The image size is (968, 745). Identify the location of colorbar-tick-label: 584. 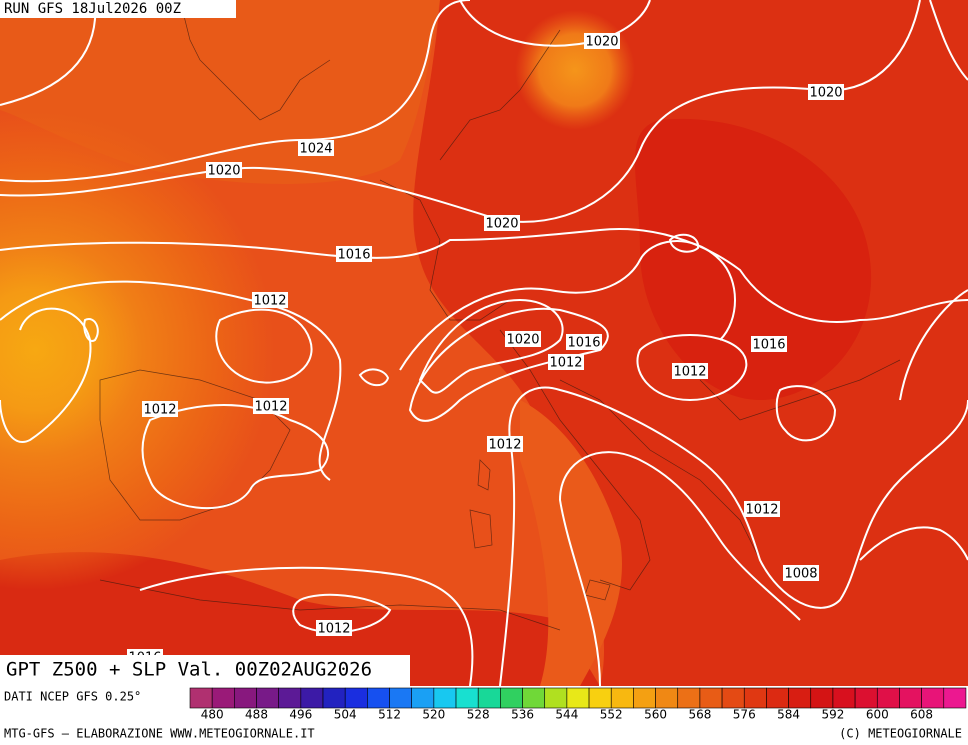
(788, 715).